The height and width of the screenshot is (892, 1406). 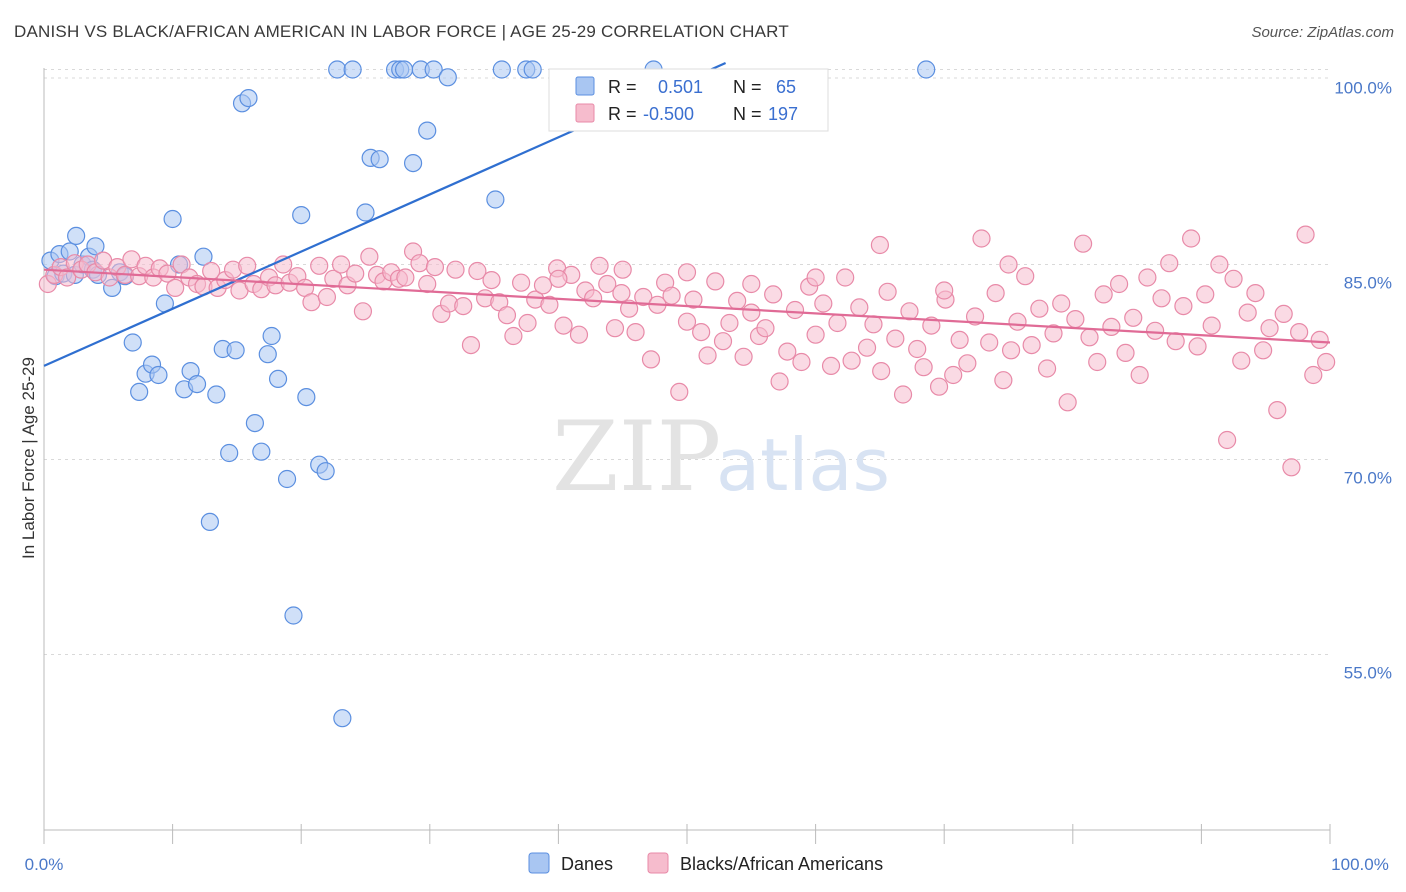 What do you see at coordinates (585, 113) in the screenshot?
I see `legend-swatch-blacks` at bounding box center [585, 113].